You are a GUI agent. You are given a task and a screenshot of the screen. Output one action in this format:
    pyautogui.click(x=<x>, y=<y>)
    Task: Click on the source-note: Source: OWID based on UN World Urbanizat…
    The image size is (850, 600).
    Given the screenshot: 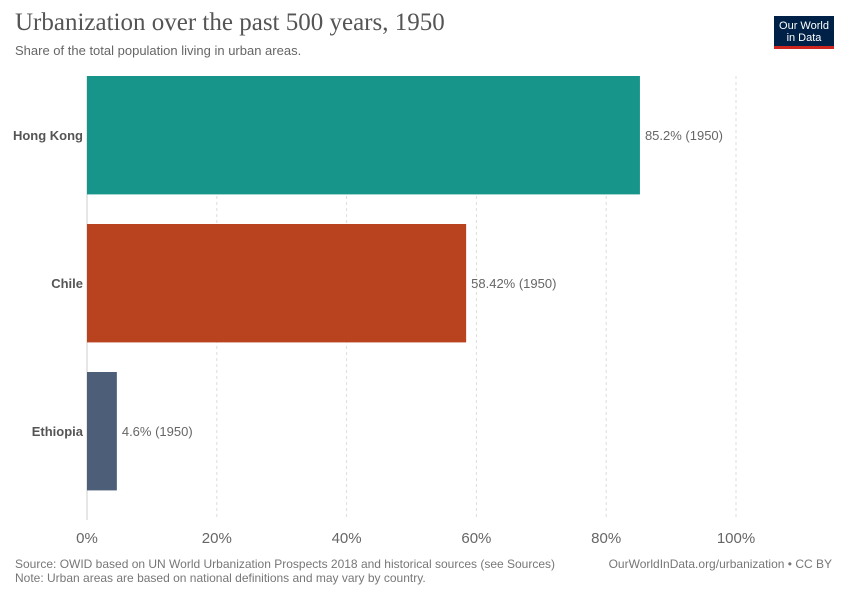 What is the action you would take?
    pyautogui.click(x=285, y=564)
    